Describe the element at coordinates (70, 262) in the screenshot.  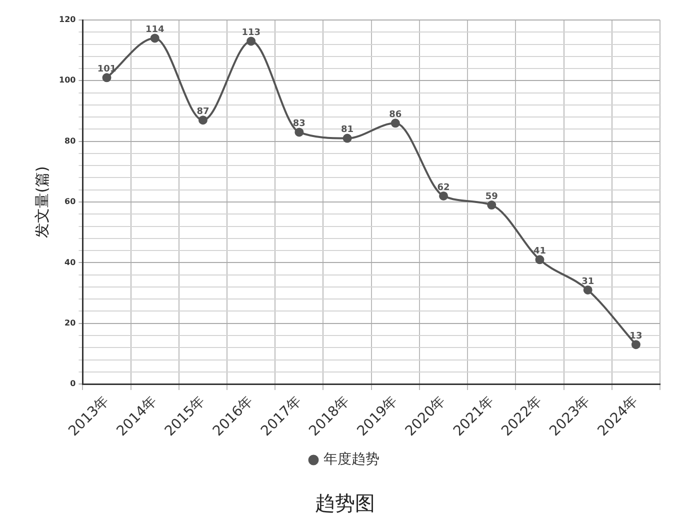
I see `y-tick-label: 40` at that location.